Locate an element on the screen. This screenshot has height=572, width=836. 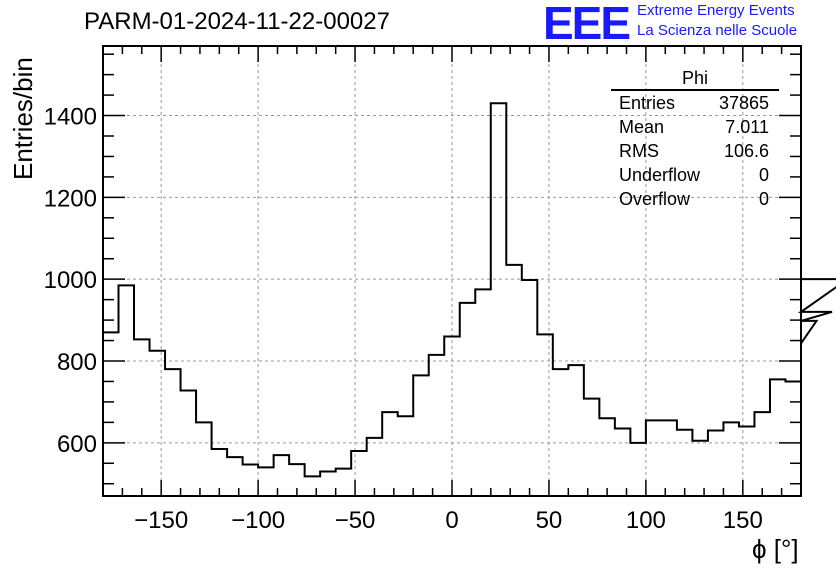
stats-row-overflow: Overflow 0 is located at coordinates (695, 199).